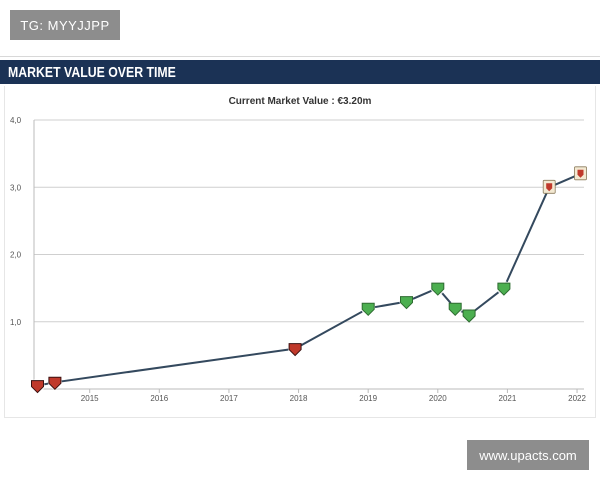  I want to click on watermark-bottom: www.upacts.com, so click(528, 455).